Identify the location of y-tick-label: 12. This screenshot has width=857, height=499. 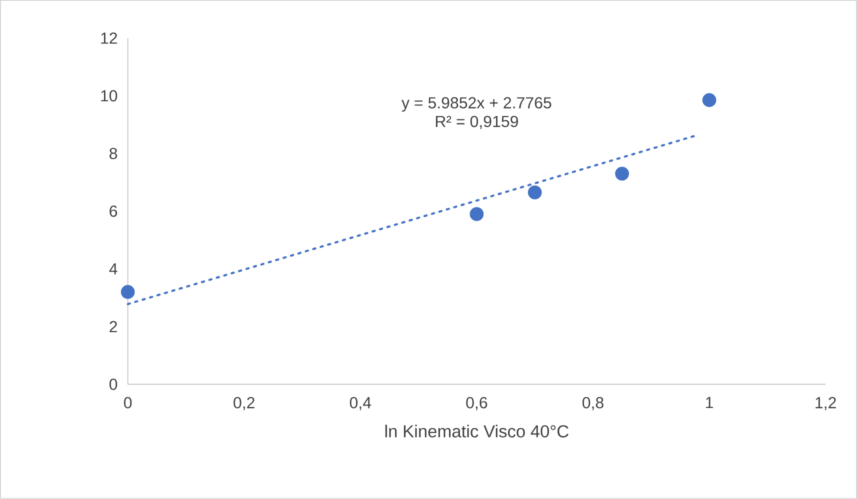
(109, 38).